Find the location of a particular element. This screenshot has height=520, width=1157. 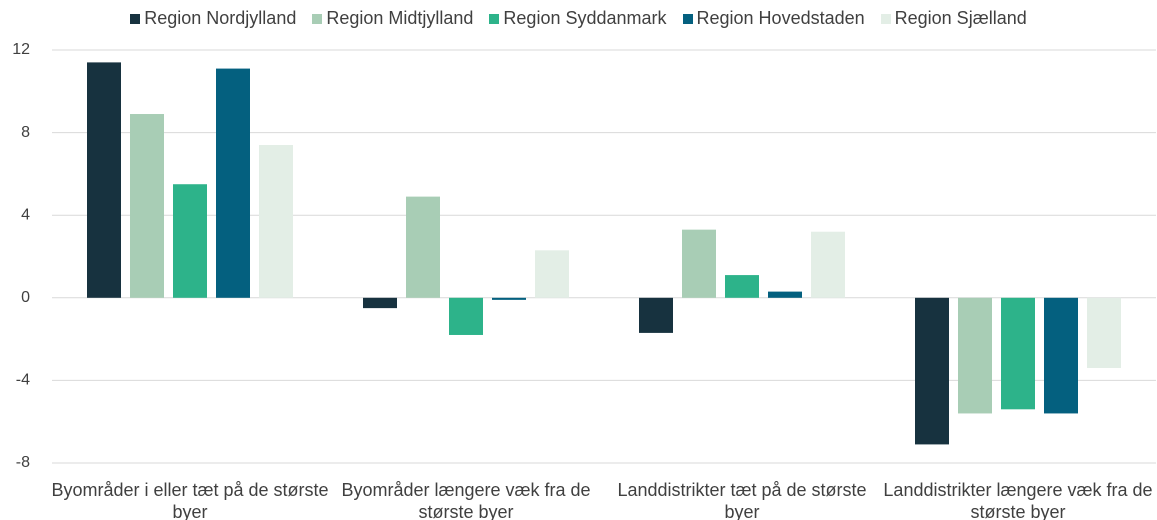

y-tick-label: 4 is located at coordinates (25, 214).